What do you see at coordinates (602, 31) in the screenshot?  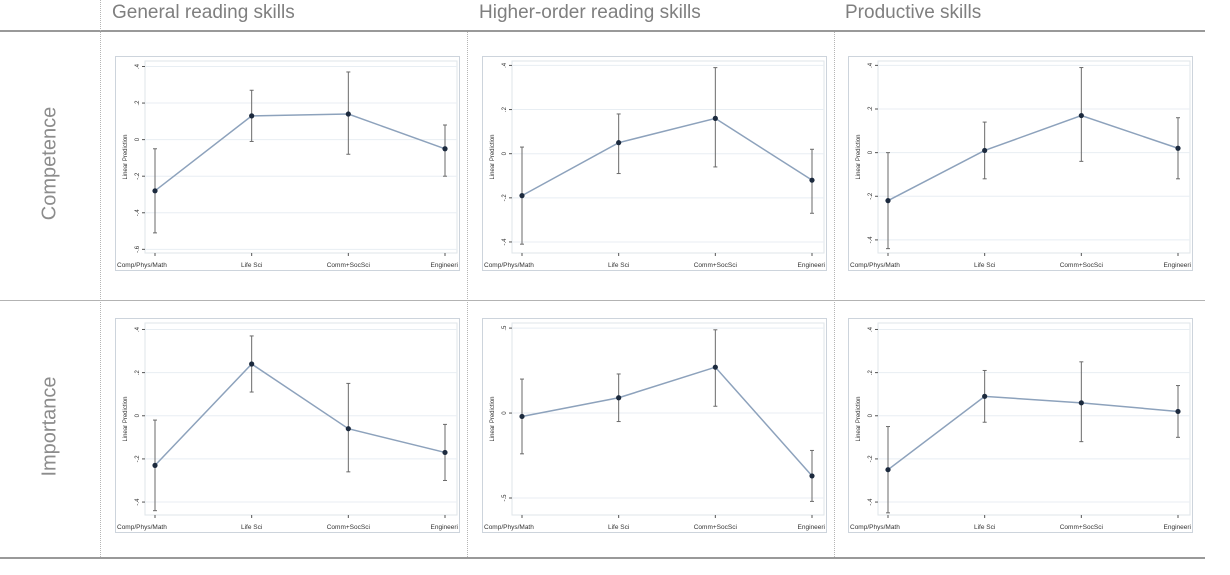 I see `header-divider` at bounding box center [602, 31].